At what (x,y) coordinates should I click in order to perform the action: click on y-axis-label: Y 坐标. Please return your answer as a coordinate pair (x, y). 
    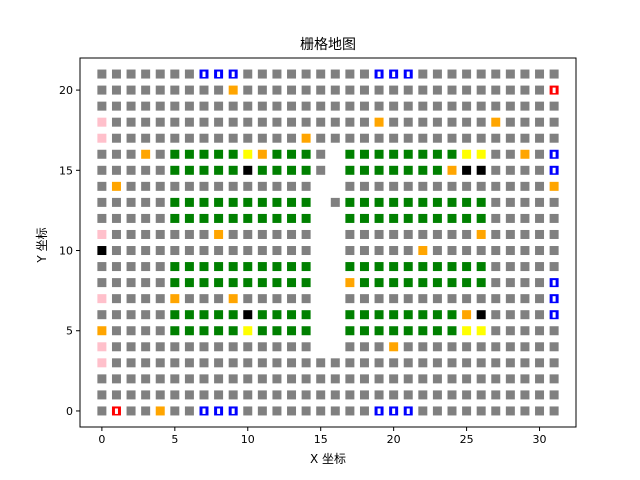
    Looking at the image, I should click on (42, 245).